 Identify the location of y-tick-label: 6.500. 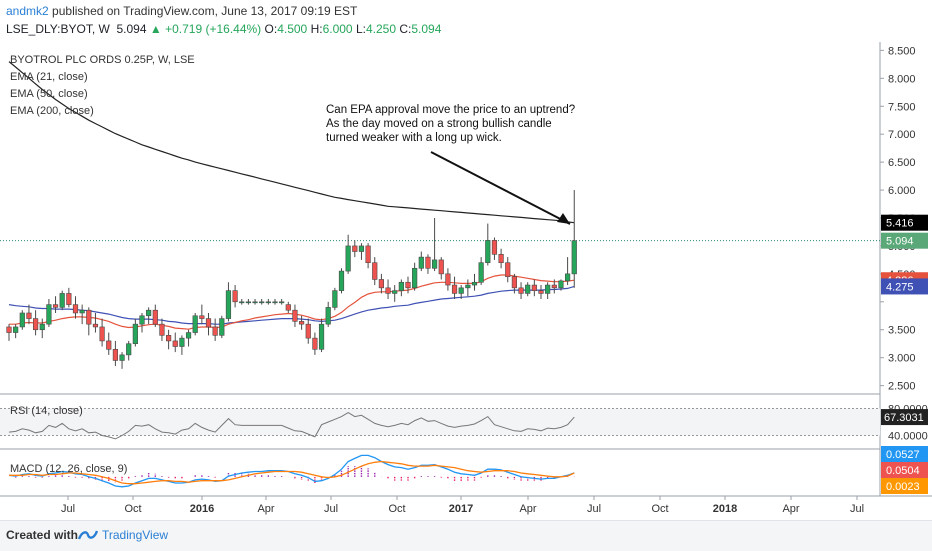
(902, 163).